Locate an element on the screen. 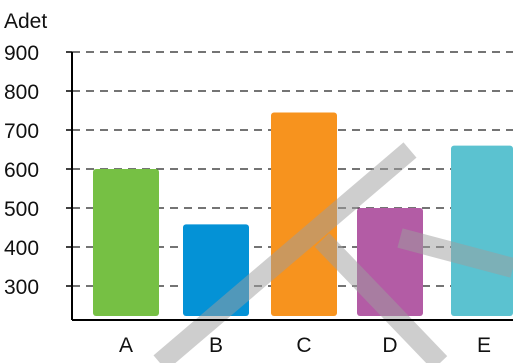  x-tick-label: B is located at coordinates (216, 345).